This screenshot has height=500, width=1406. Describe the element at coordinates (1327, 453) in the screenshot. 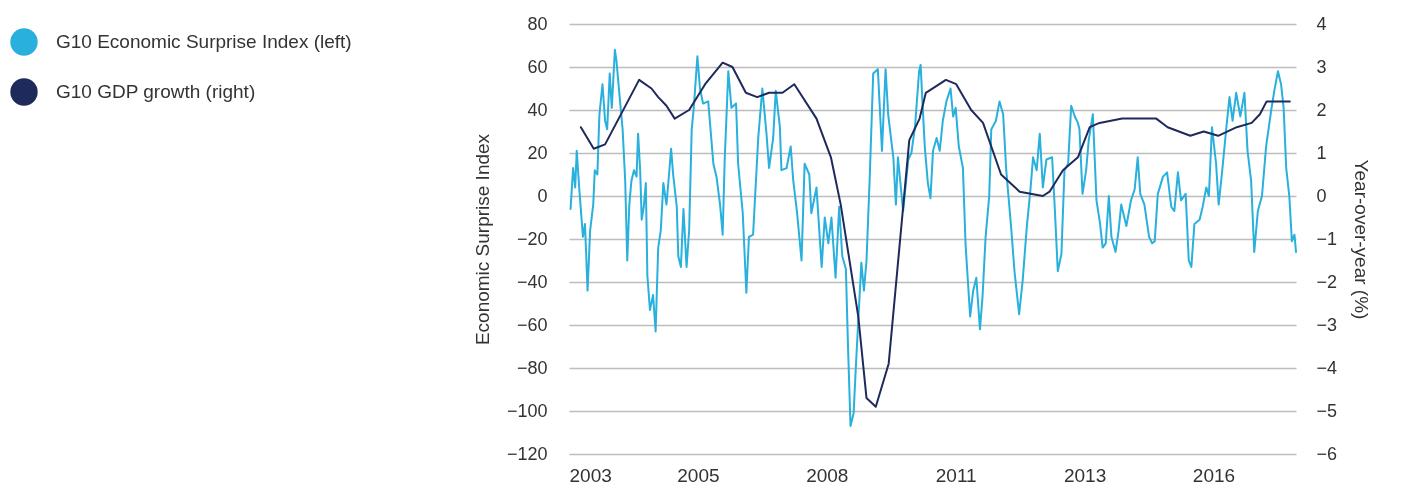

I see `y2-tick-label: −6` at that location.